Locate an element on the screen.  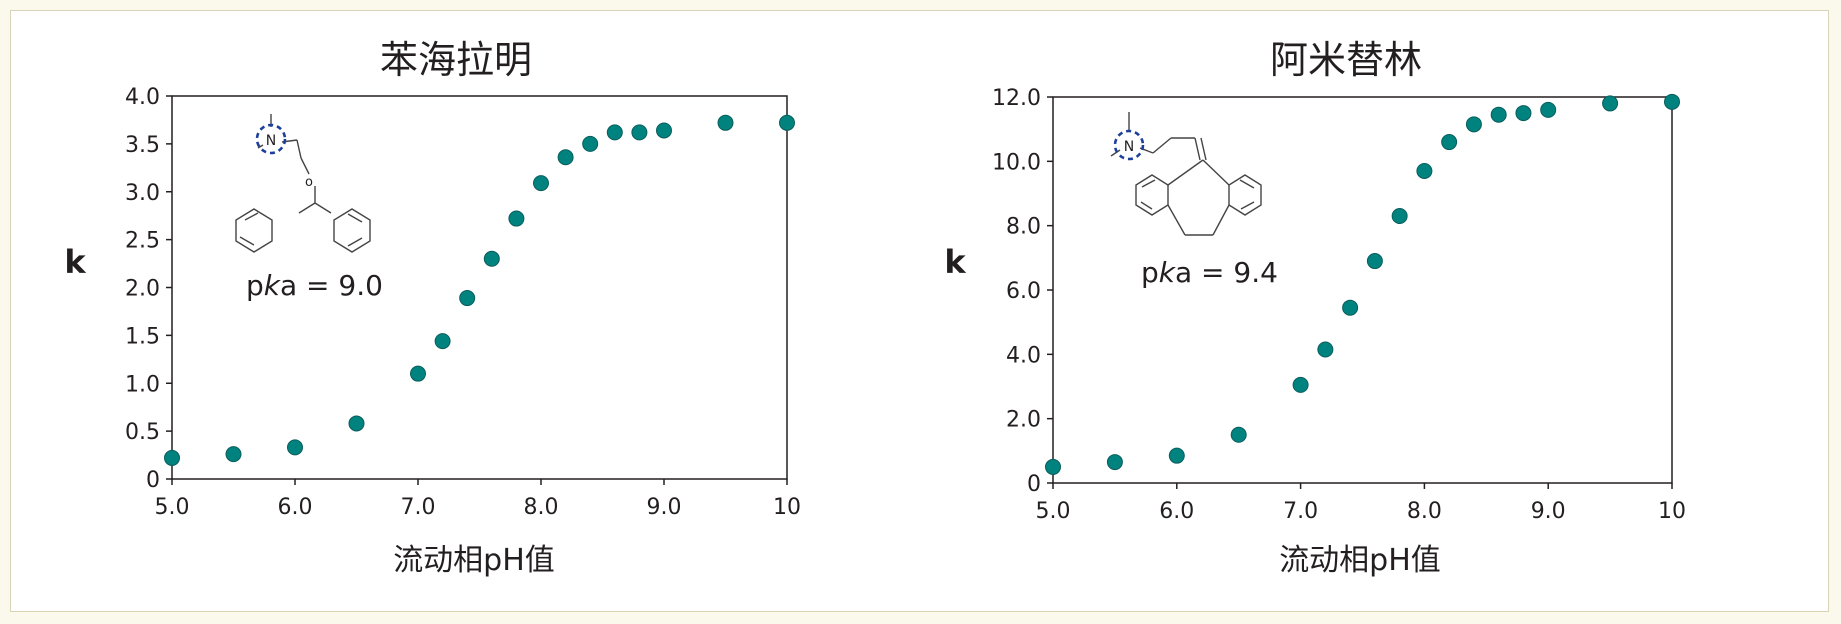
y-tick-label: 8.0 is located at coordinates (1023, 227).